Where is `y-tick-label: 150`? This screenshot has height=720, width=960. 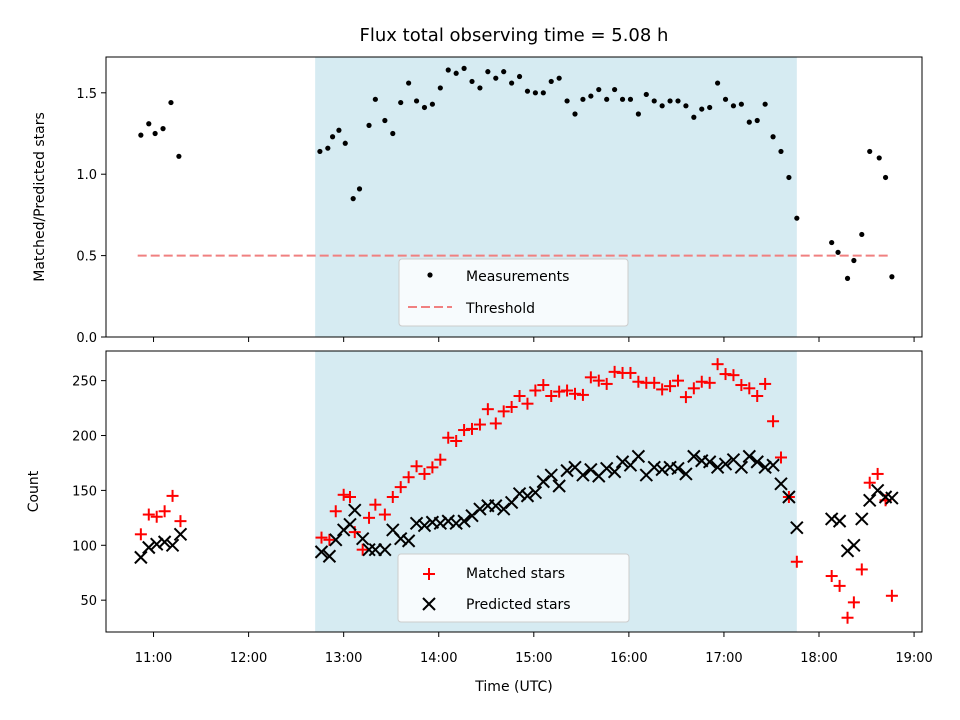 y-tick-label: 150 is located at coordinates (84, 491).